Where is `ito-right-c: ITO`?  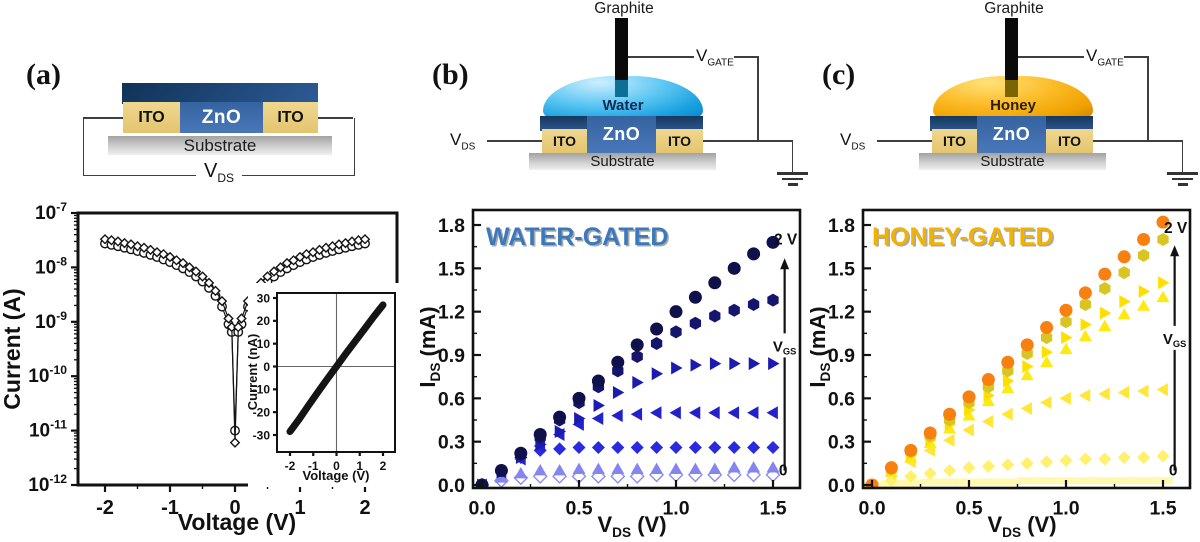
ito-right-c: ITO is located at coordinates (1069, 141).